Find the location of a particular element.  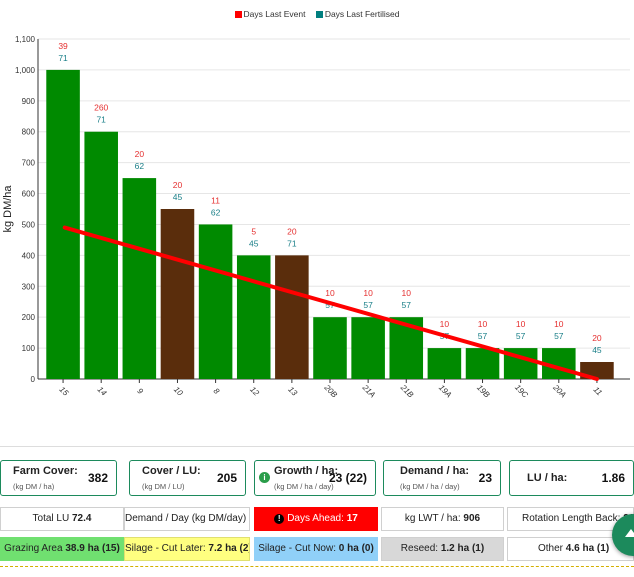

stat-sub: (kg DM / LU) is located at coordinates (163, 486).